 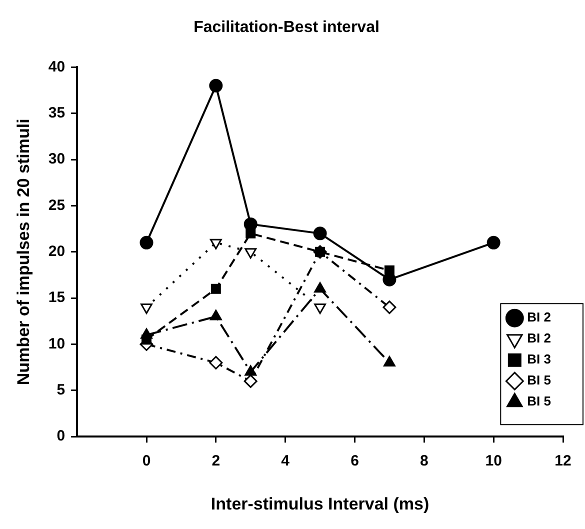 What do you see at coordinates (23, 252) in the screenshot?
I see `y-axis-title: Number of impulses in 20 stimuli` at bounding box center [23, 252].